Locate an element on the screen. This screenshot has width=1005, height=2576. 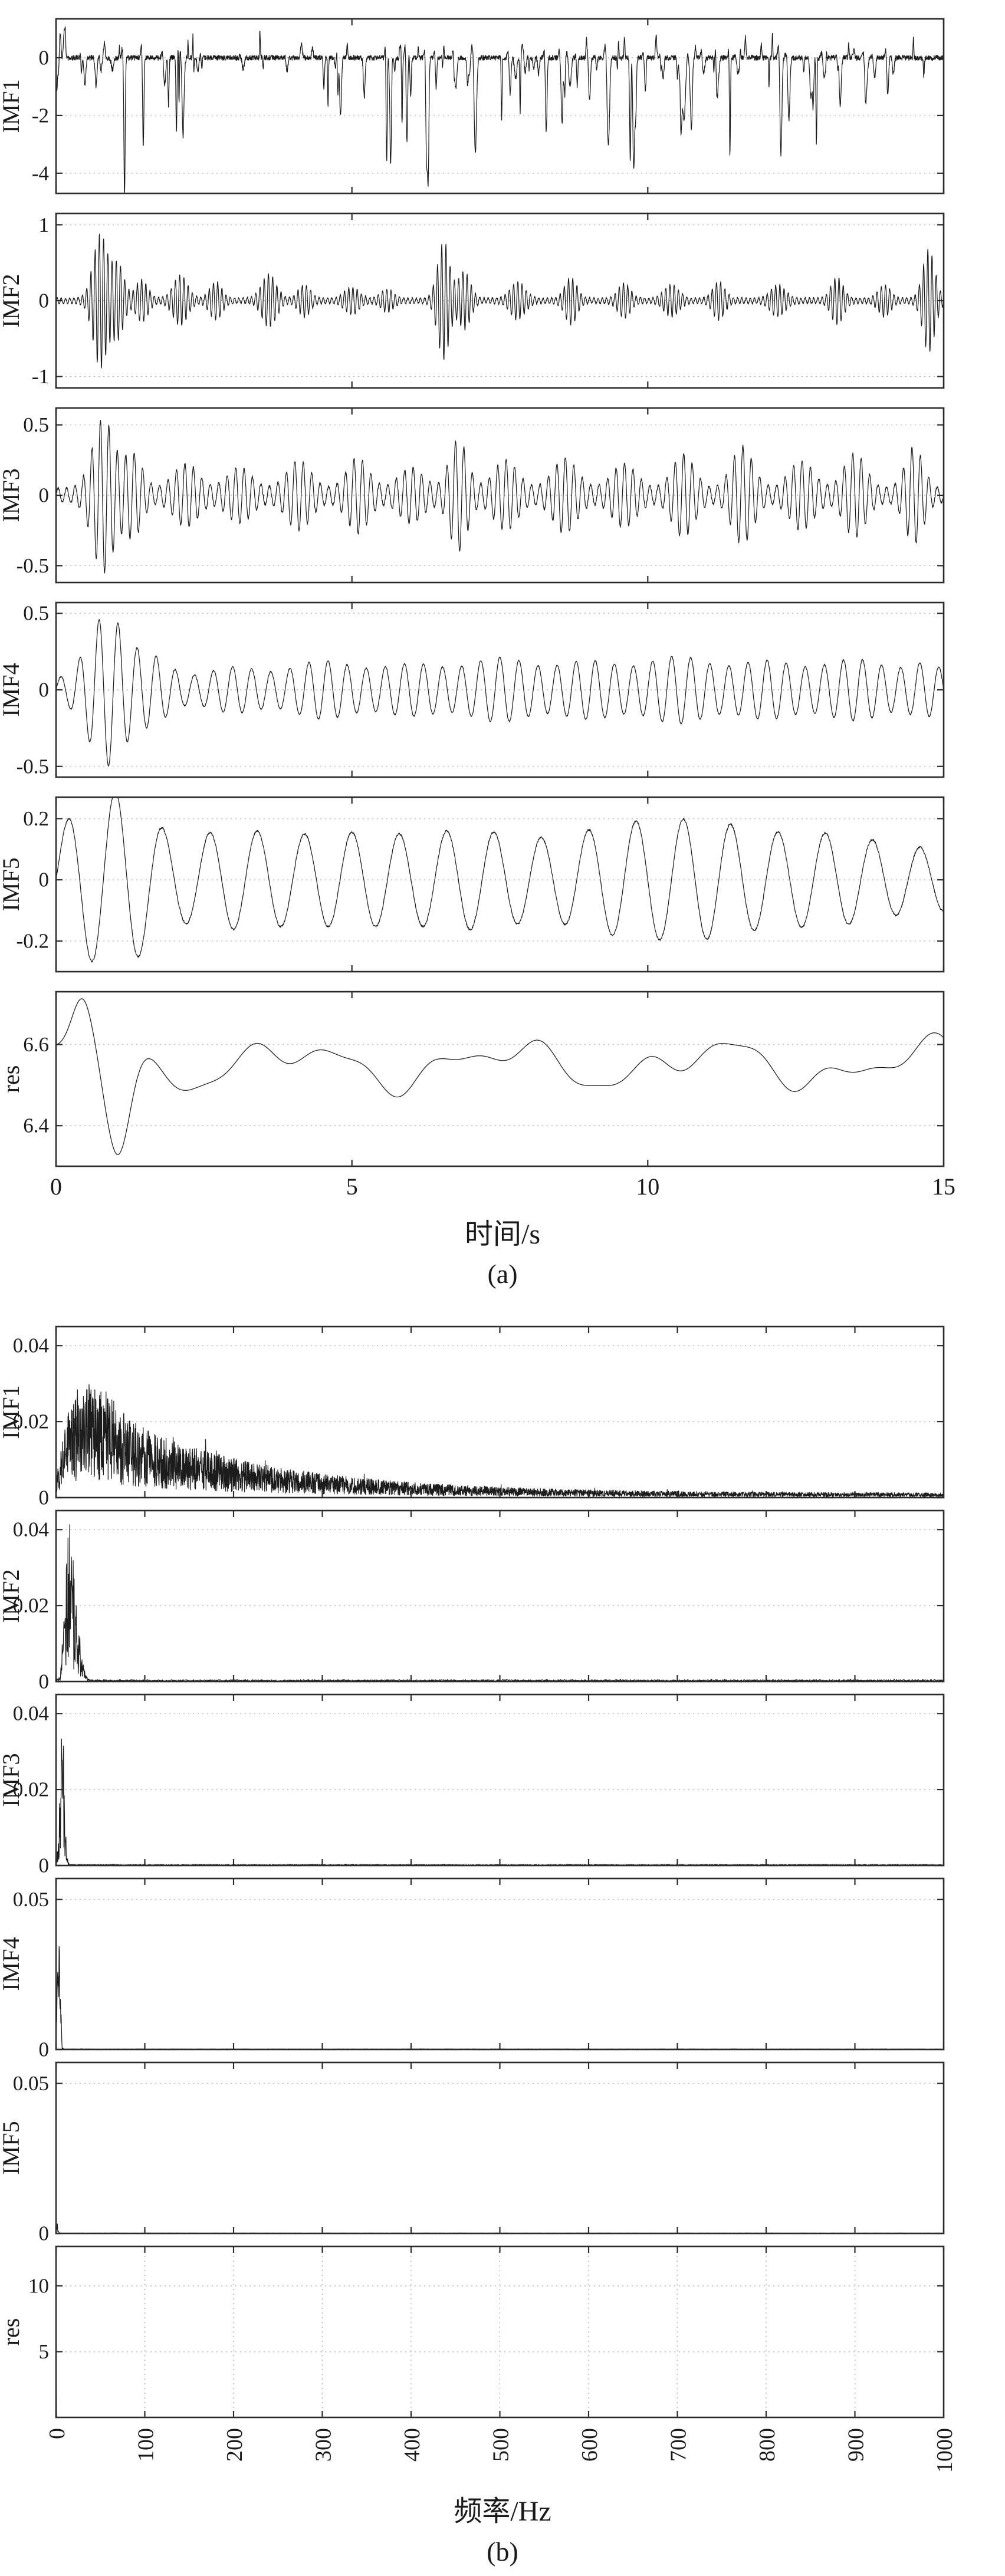
subplot-b-imf5: 0.05 0 IMF5 is located at coordinates (503, 2149).